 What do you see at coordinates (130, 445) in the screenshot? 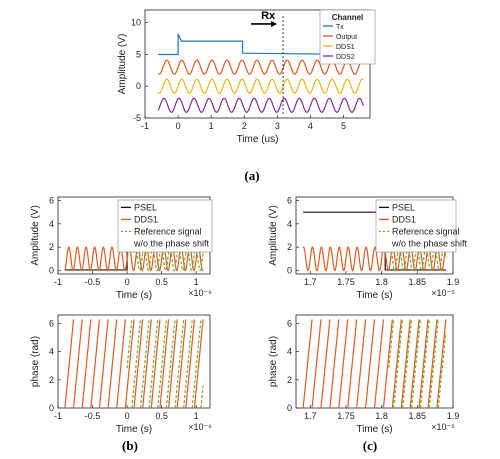
I see `figure-caption: (b)` at bounding box center [130, 445].